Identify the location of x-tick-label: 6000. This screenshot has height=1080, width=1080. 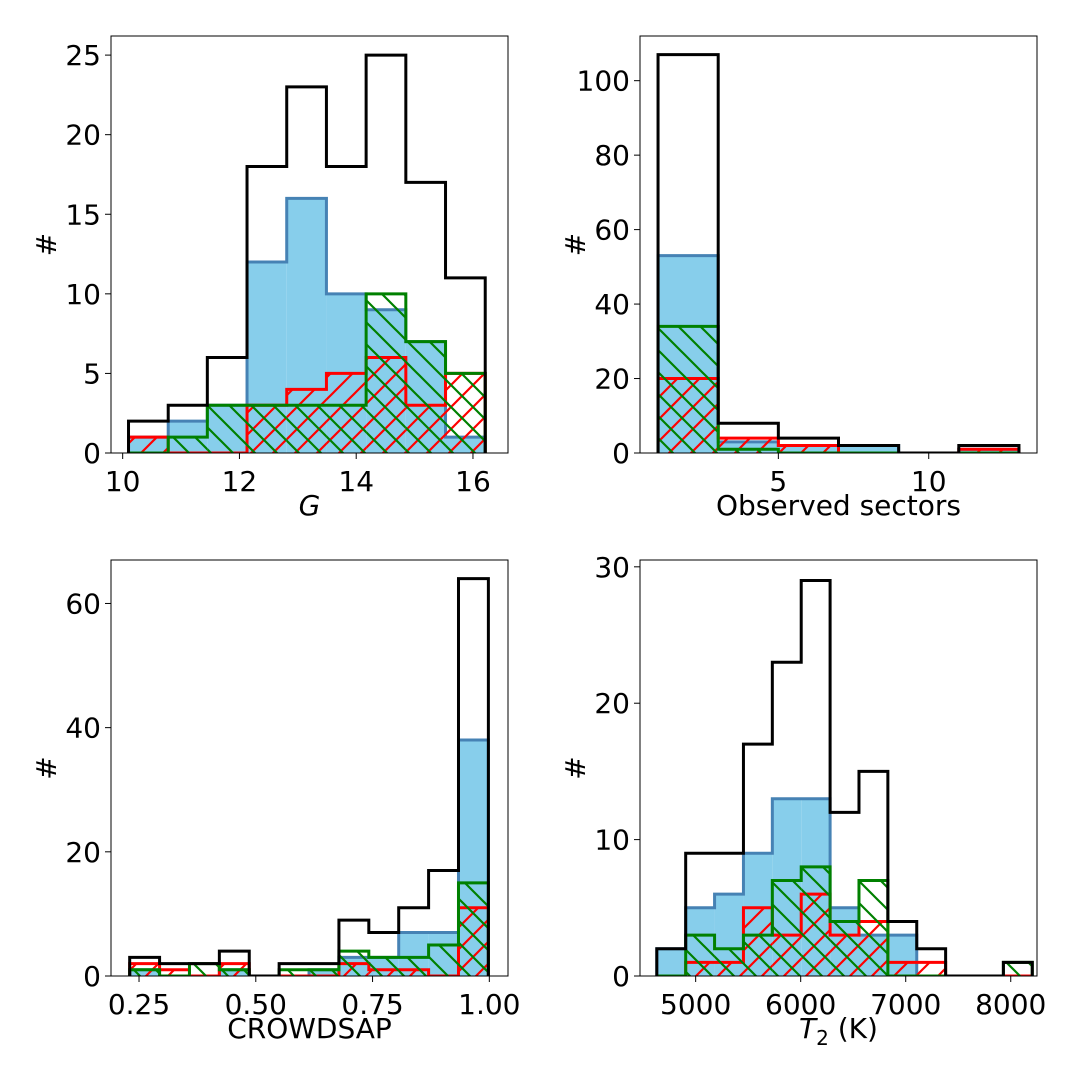
(800, 1004).